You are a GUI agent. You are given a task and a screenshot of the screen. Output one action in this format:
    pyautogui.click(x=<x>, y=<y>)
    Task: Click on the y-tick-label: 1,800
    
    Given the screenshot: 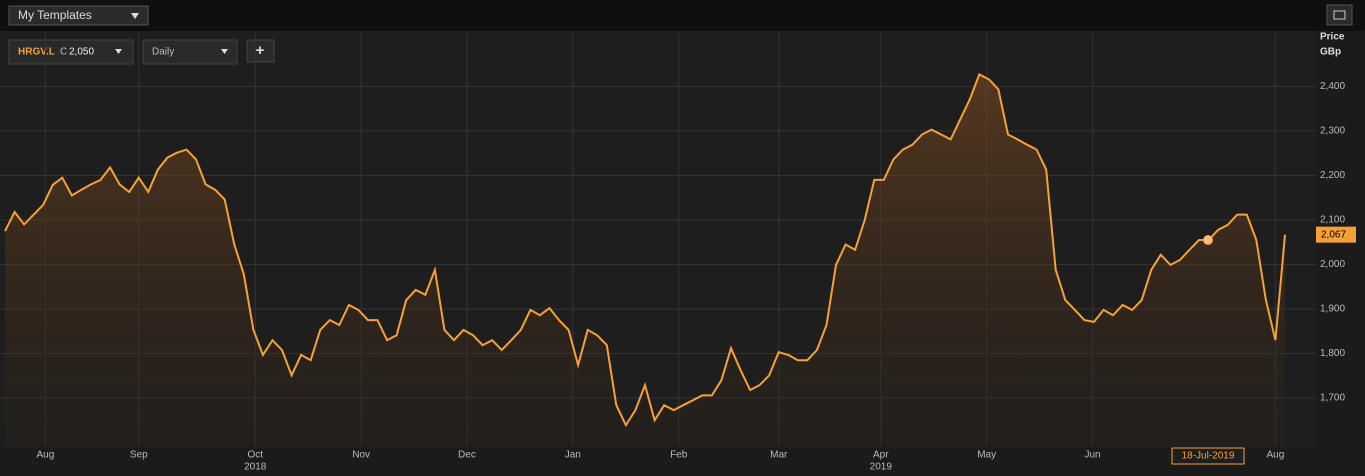 What is the action you would take?
    pyautogui.click(x=1332, y=353)
    